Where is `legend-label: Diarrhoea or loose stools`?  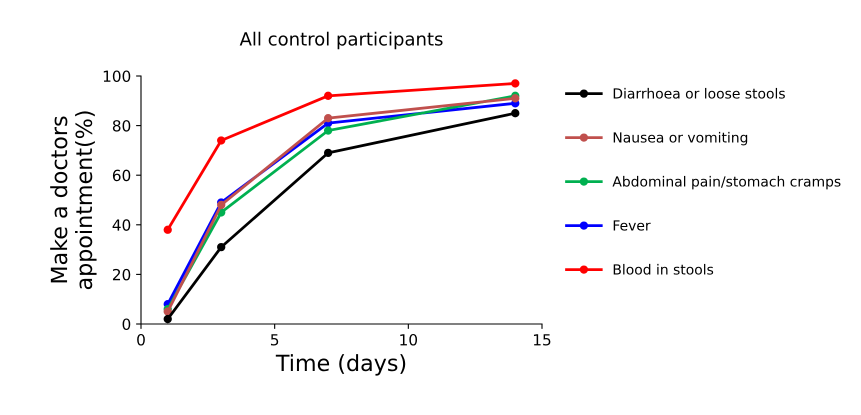 legend-label: Diarrhoea or loose stools is located at coordinates (699, 93).